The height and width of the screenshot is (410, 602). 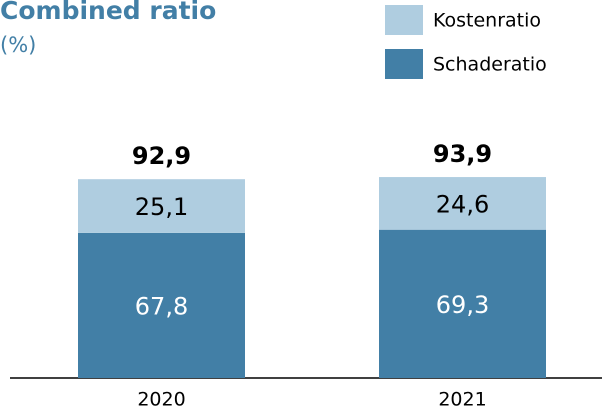 I want to click on value-label: 69,3, so click(x=462, y=305).